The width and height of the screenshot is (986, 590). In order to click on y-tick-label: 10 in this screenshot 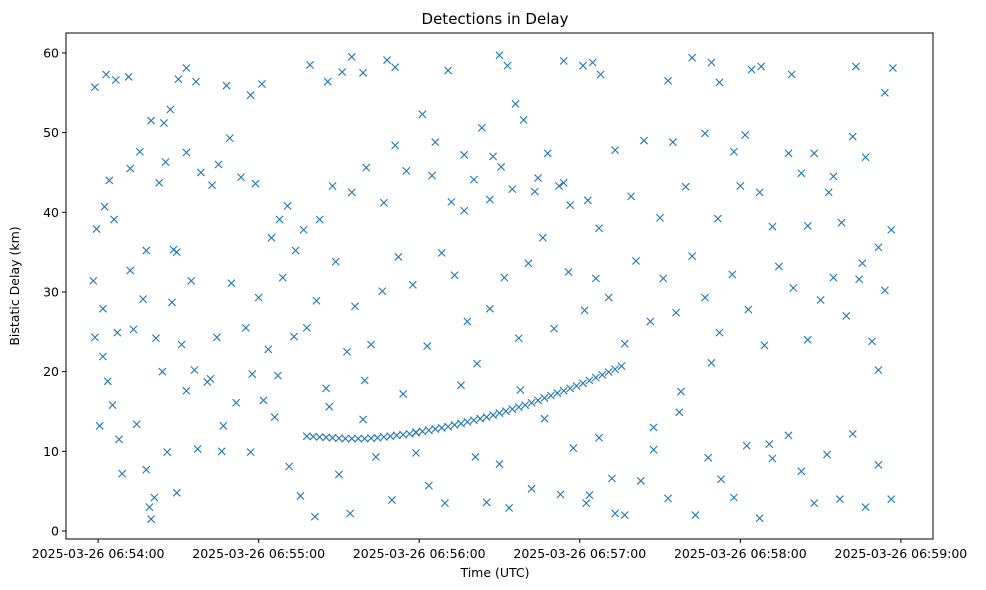, I will do `click(51, 451)`.